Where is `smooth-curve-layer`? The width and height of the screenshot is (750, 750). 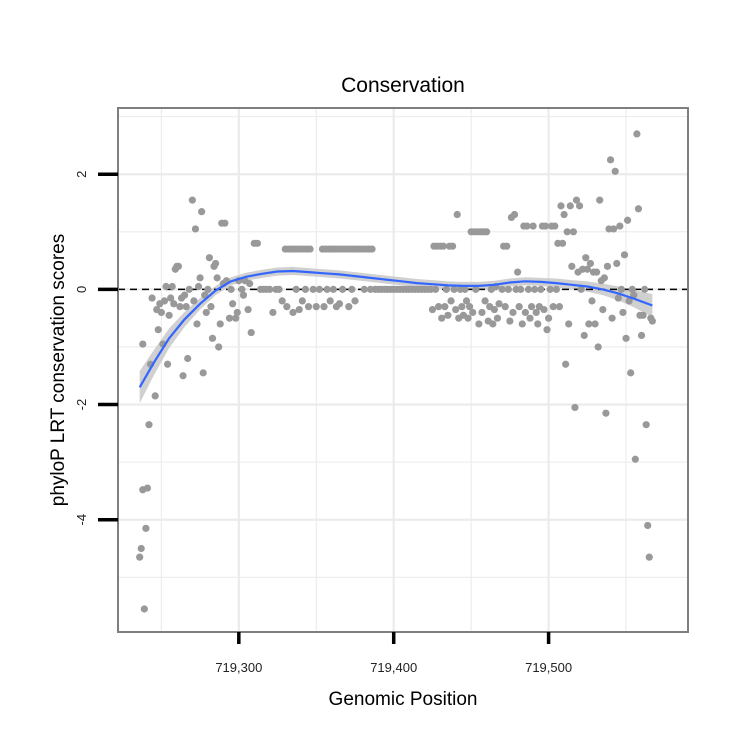 smooth-curve-layer is located at coordinates (395, 328).